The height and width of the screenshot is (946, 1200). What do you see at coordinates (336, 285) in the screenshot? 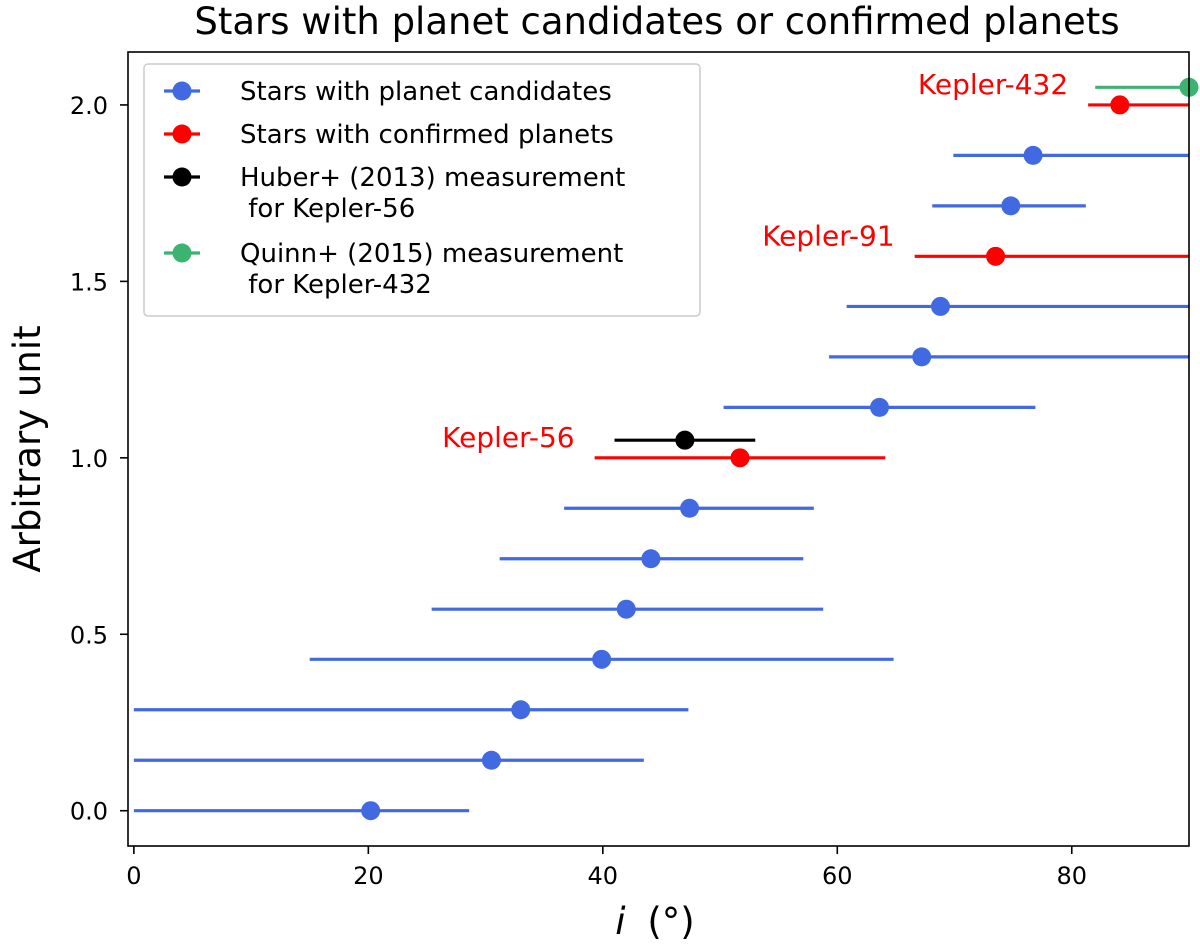
I see `legend-label-line: for Kepler-432` at bounding box center [336, 285].